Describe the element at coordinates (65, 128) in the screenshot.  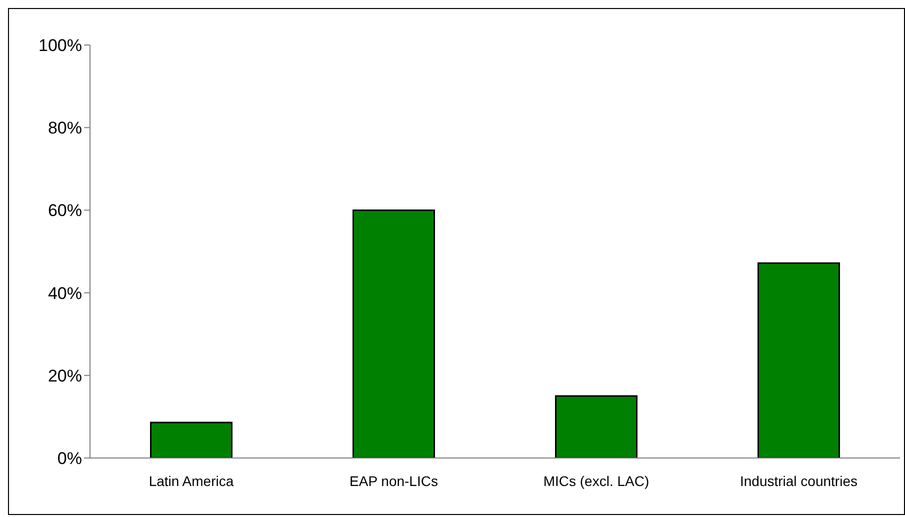
I see `y-tick-label: 80%` at that location.